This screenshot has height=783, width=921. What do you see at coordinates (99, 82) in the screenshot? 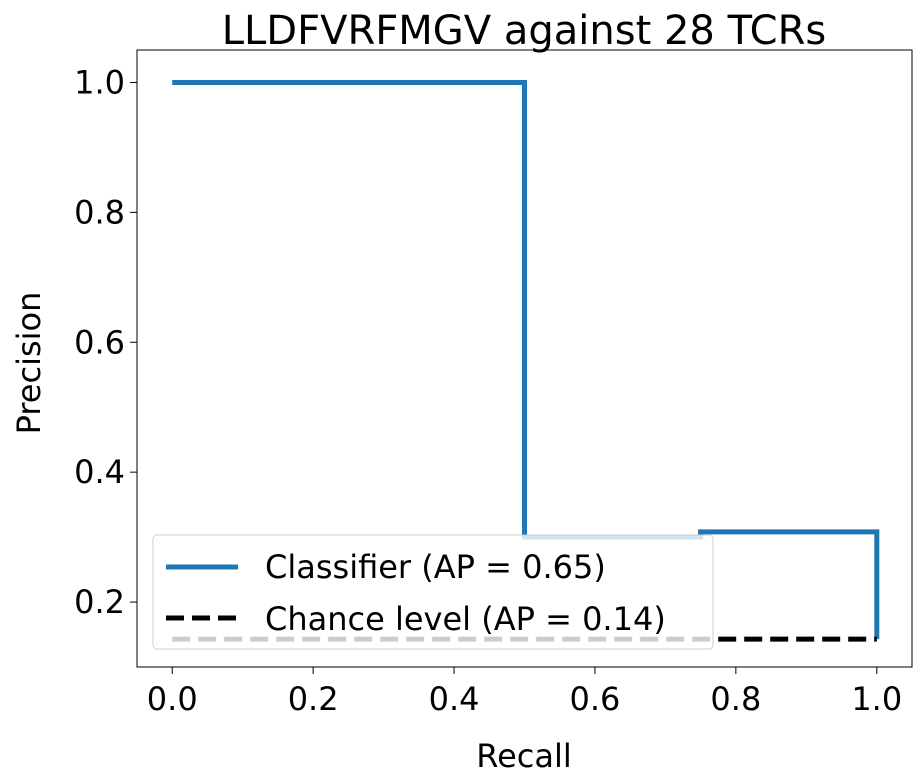
I see `y-tick-label: 1.0` at bounding box center [99, 82].